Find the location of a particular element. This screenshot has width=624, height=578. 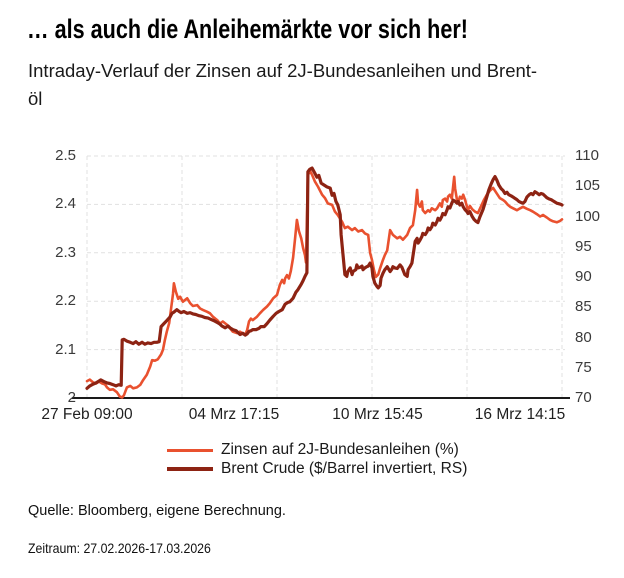

y-right-tick-label: 80 is located at coordinates (583, 337).